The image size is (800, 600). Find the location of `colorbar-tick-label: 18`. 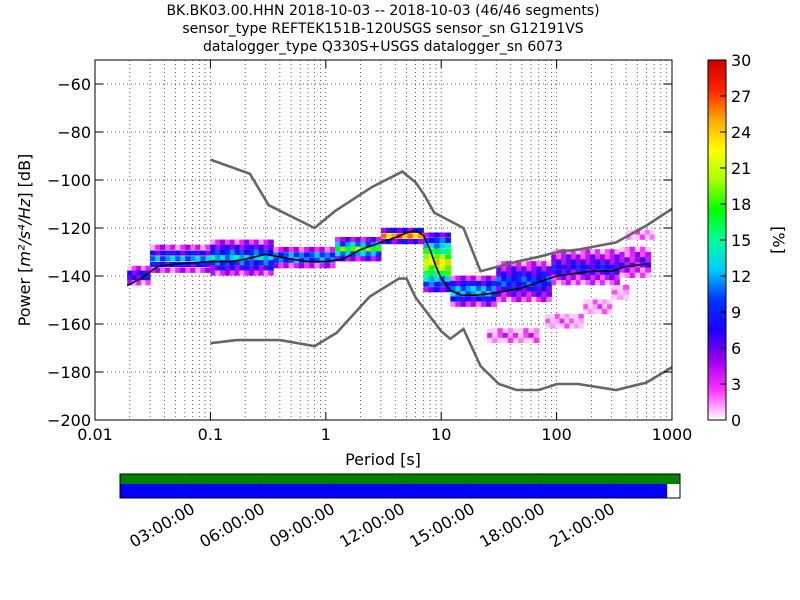

colorbar-tick-label: 18 is located at coordinates (741, 204).